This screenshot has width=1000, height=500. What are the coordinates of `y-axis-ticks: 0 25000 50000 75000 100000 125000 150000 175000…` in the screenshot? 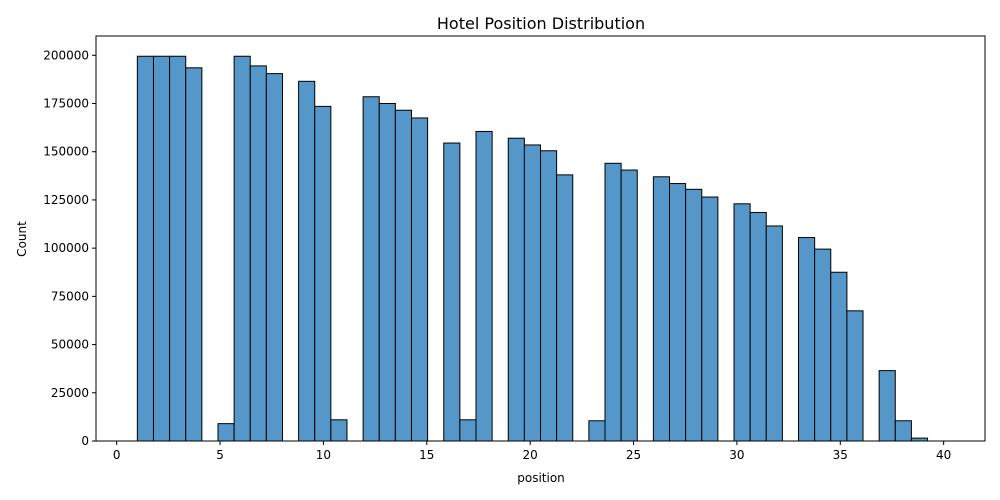 It's located at (69, 248).